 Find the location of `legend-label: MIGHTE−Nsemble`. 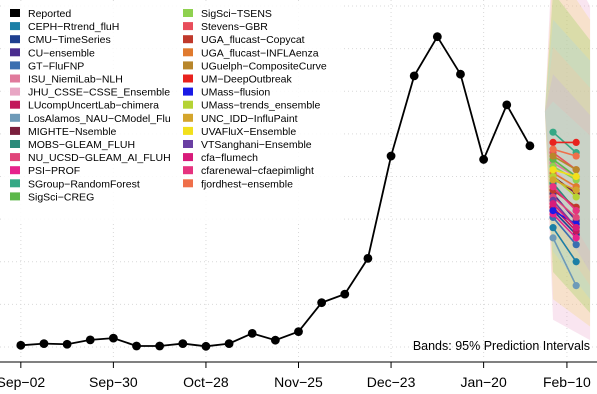

legend-label: MIGHTE−Nsemble is located at coordinates (72, 132).